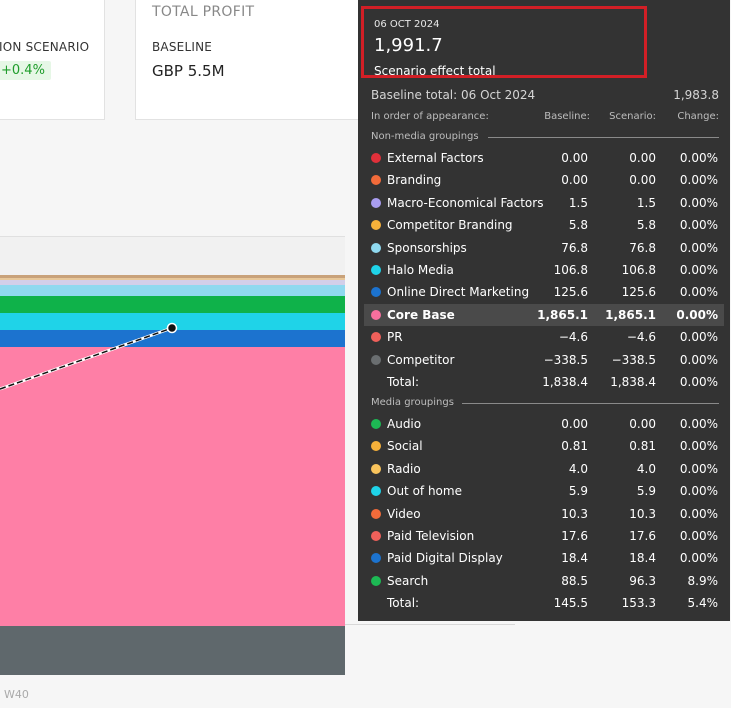 Image resolution: width=731 pixels, height=708 pixels. What do you see at coordinates (641, 337) in the screenshot?
I see `scenario-value: −4.6` at bounding box center [641, 337].